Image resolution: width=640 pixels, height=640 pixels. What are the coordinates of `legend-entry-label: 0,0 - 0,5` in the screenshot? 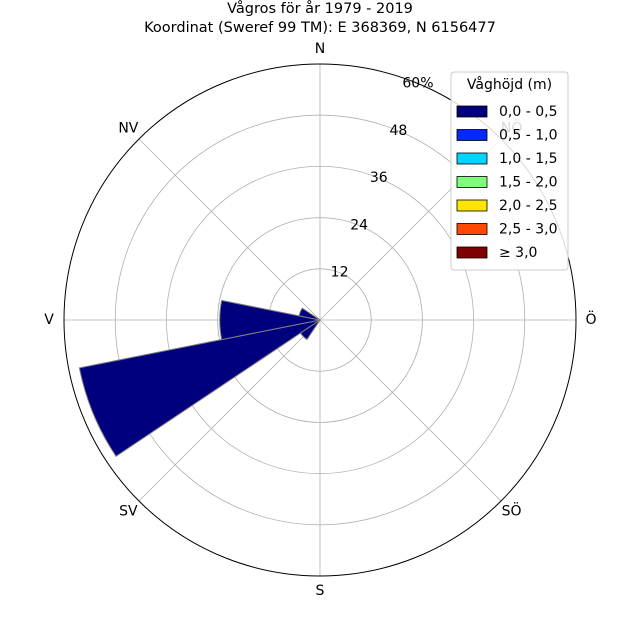 It's located at (528, 112).